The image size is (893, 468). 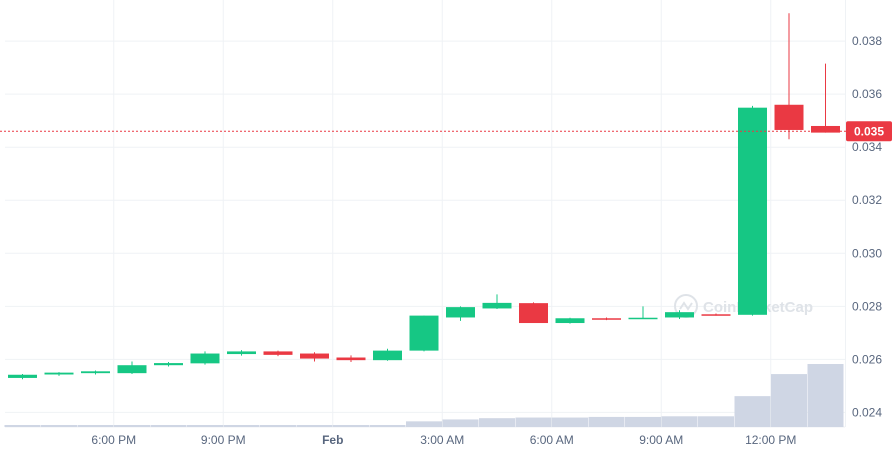 I want to click on x-tick-label: Feb, so click(x=332, y=440).